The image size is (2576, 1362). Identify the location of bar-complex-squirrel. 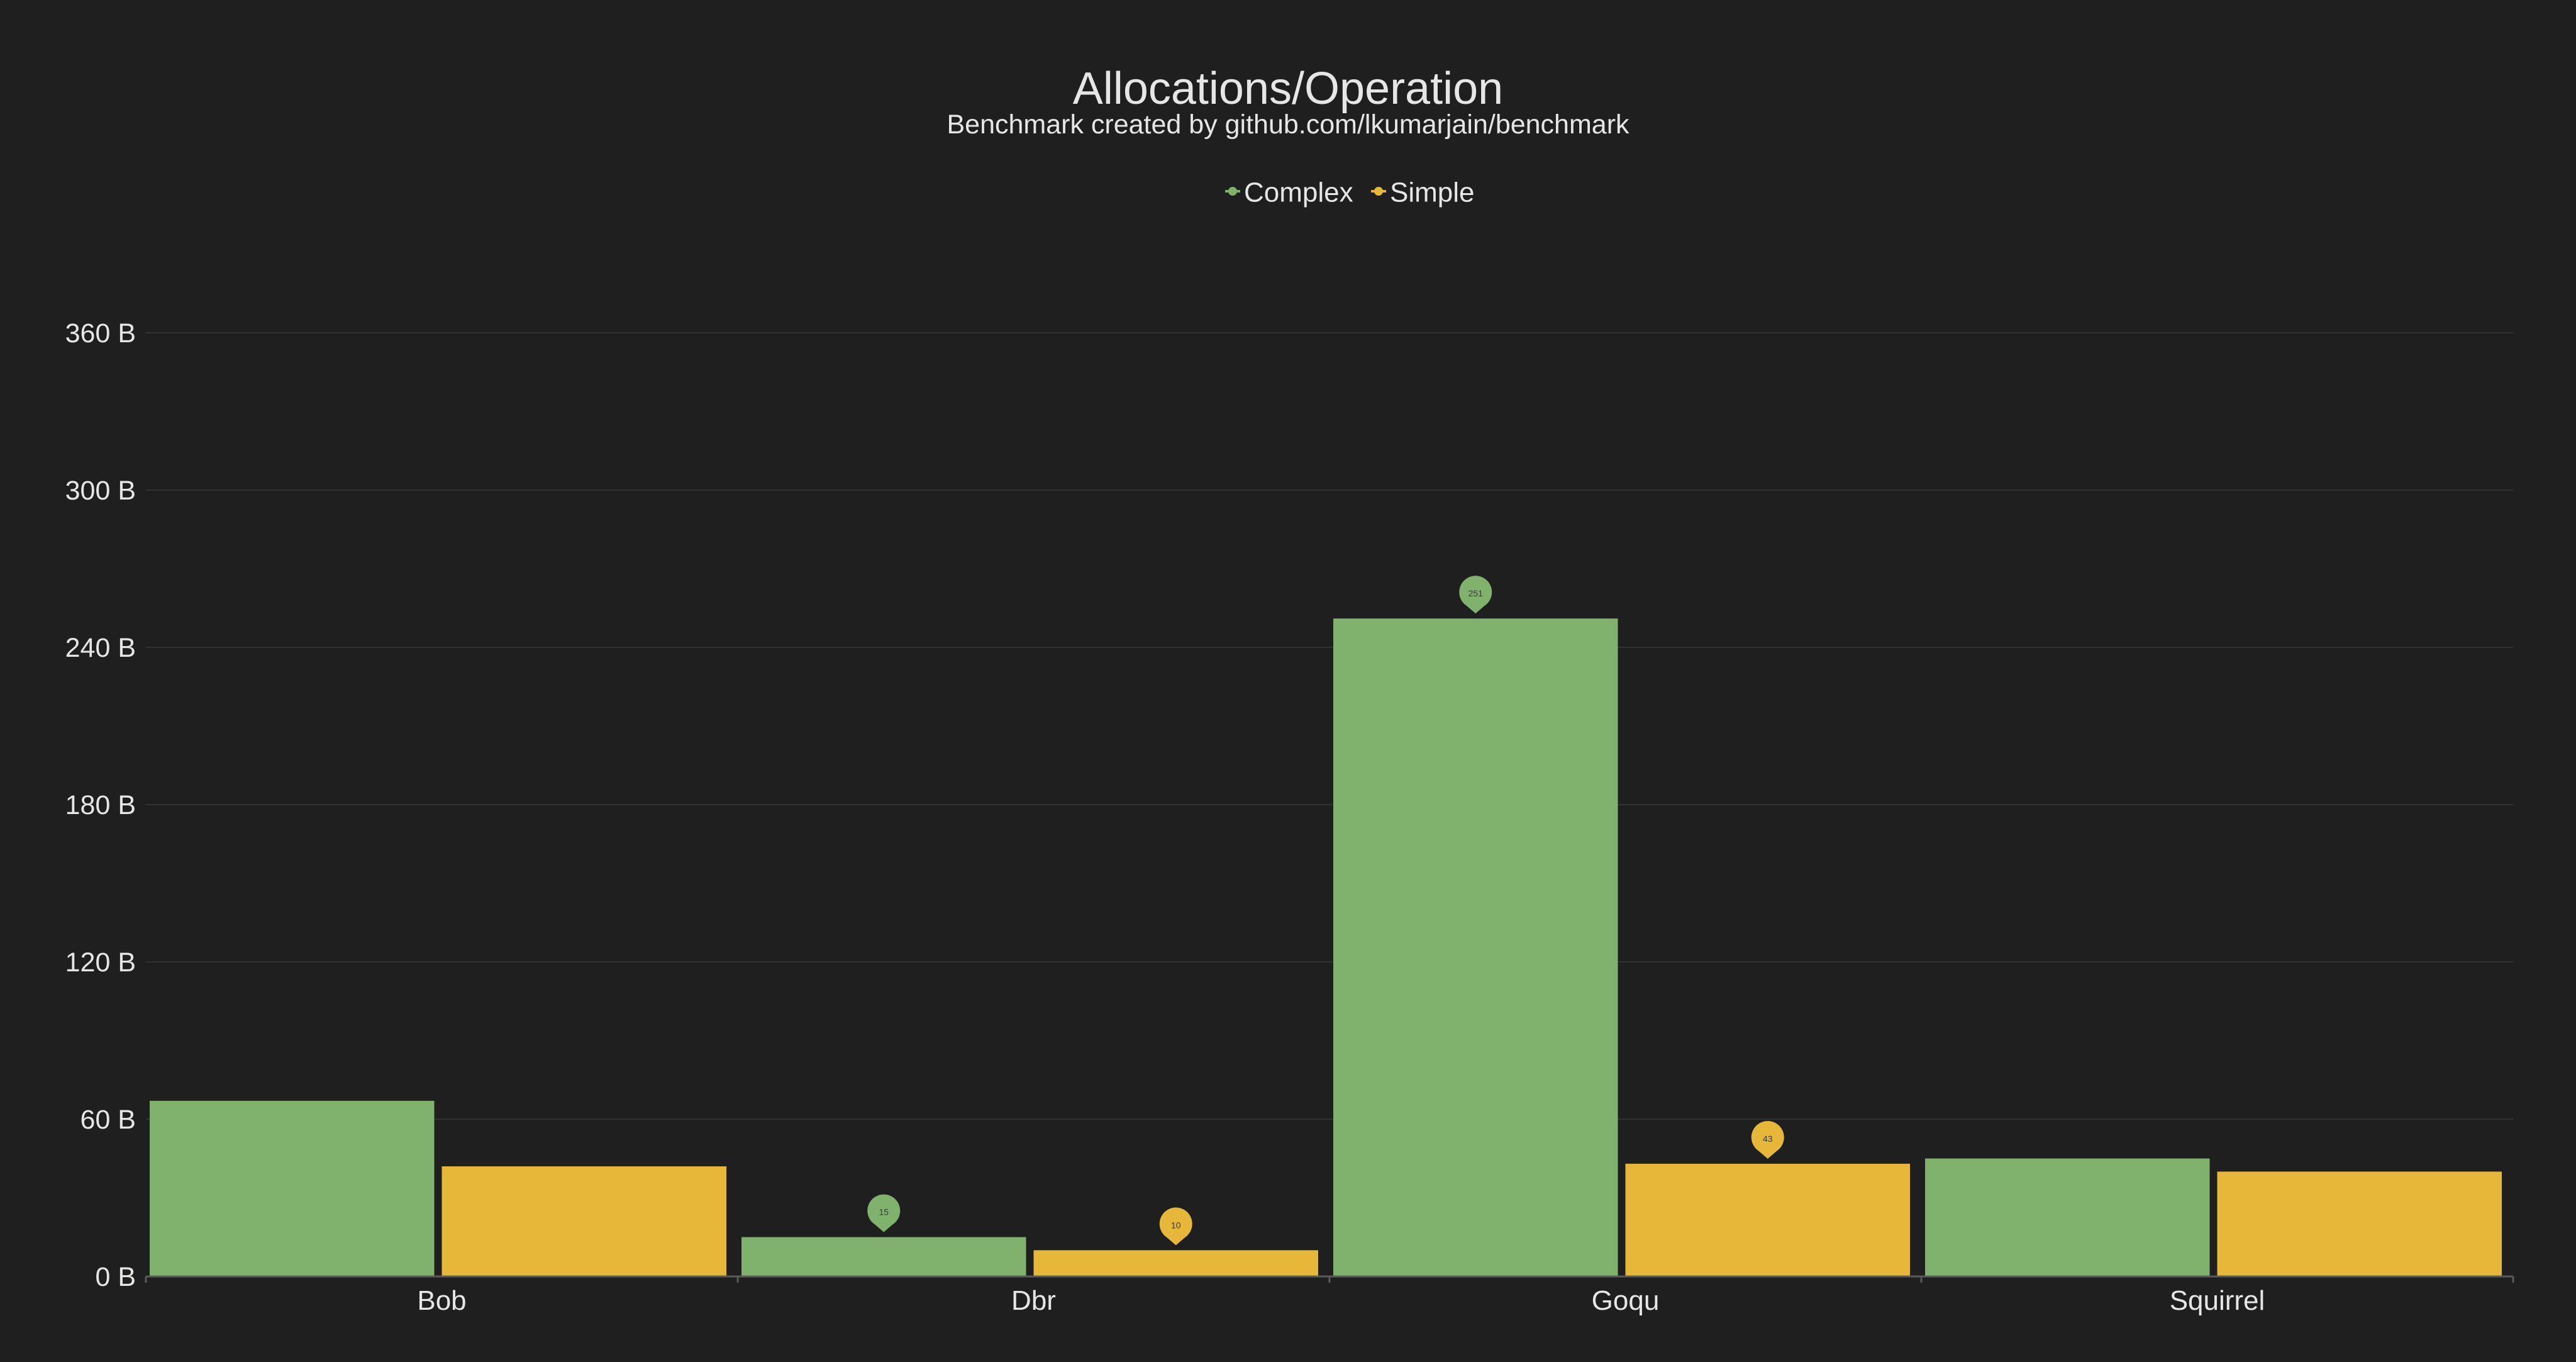
(2067, 1217).